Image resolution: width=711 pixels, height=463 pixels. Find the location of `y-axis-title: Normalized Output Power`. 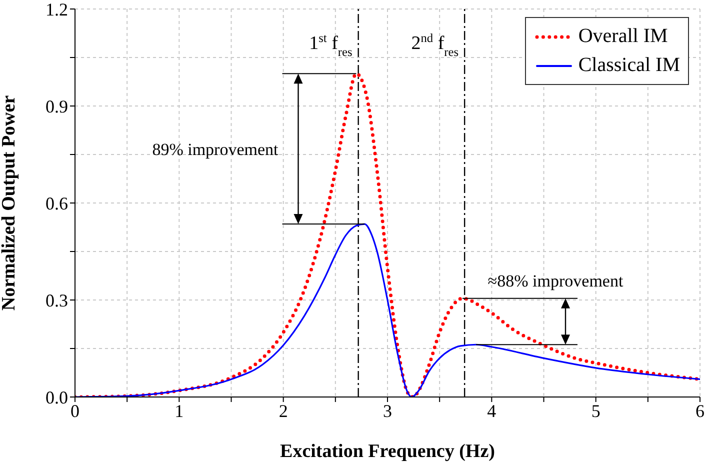

y-axis-title: Normalized Output Power is located at coordinates (10, 202).